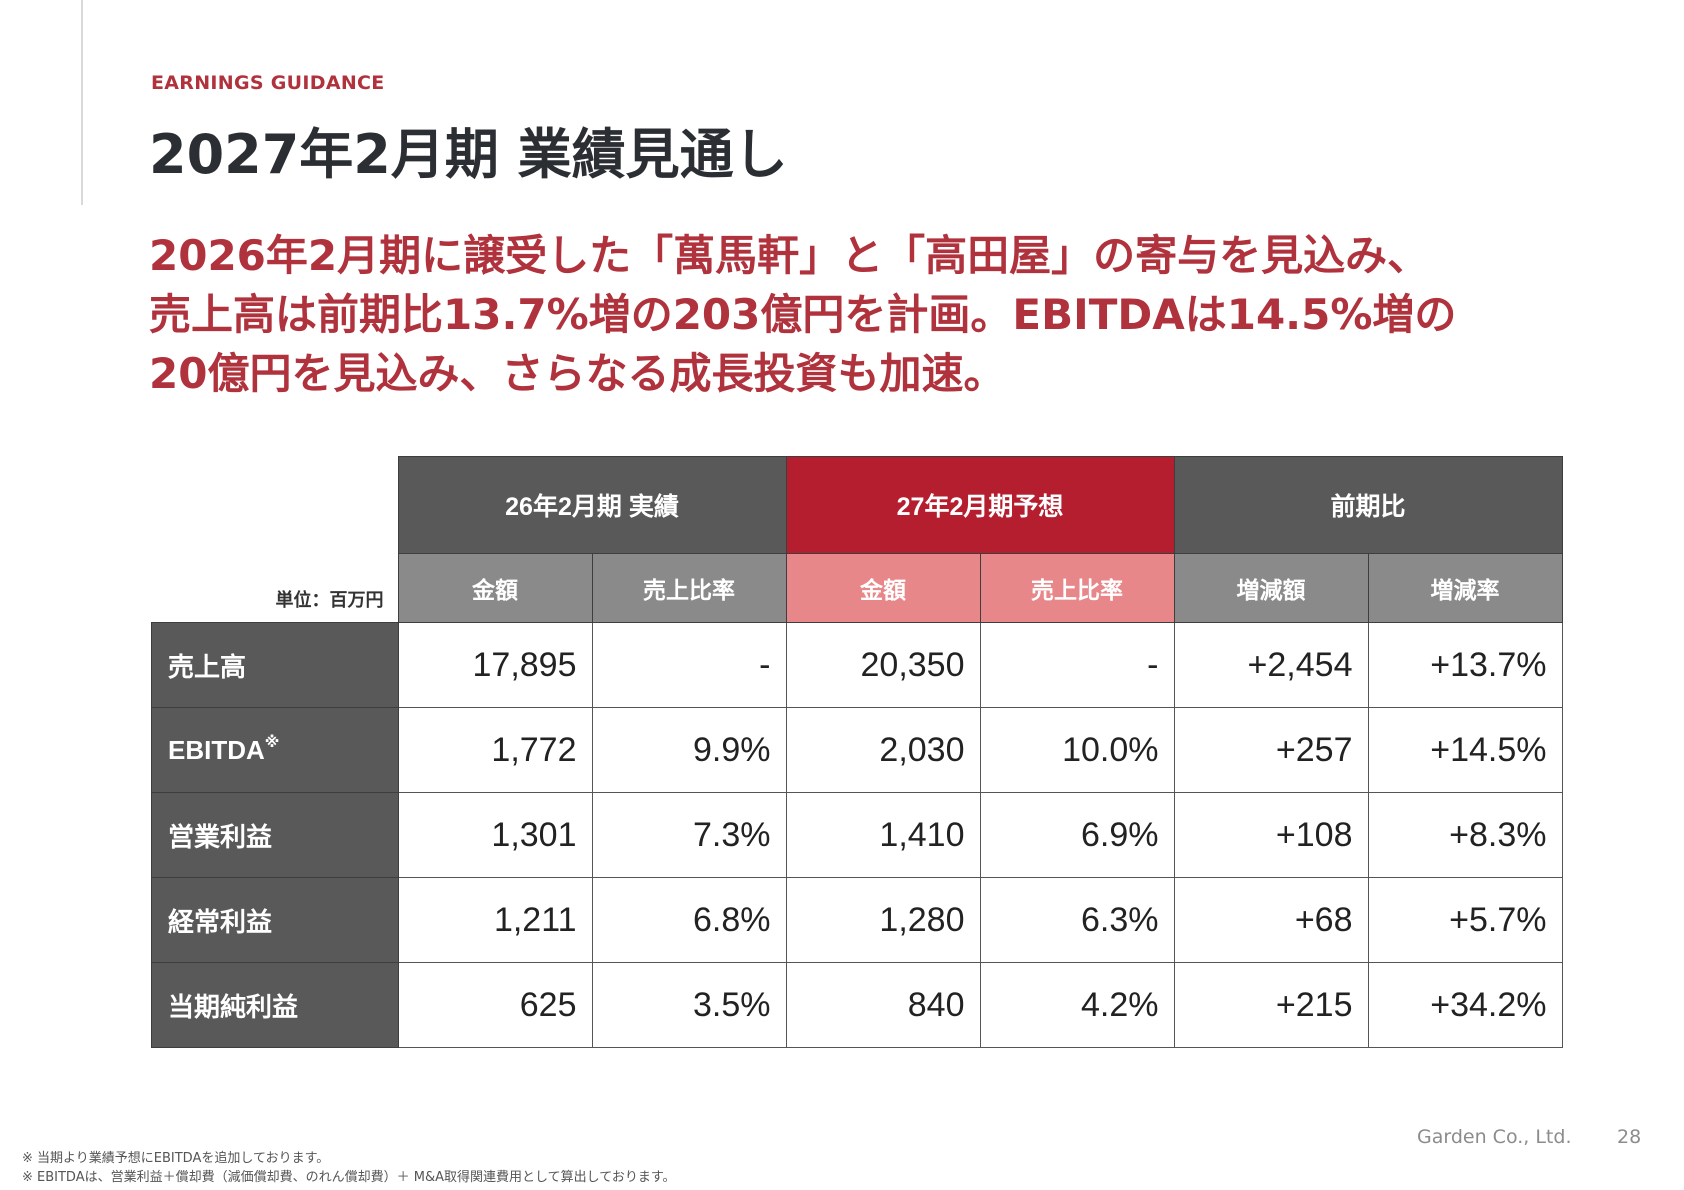  I want to click on table-cell: +34.2%, so click(1465, 1005).